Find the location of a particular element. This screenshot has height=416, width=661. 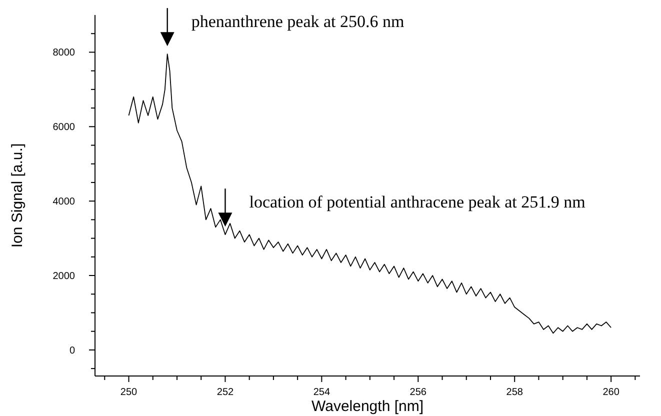

y-tick-label: 8000 is located at coordinates (64, 53).